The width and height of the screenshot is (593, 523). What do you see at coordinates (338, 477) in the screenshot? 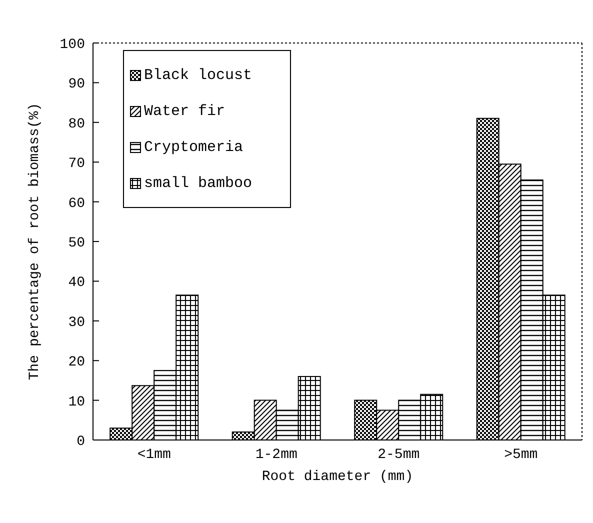
I see `x-axis-title: Root diameter (mm)` at bounding box center [338, 477].